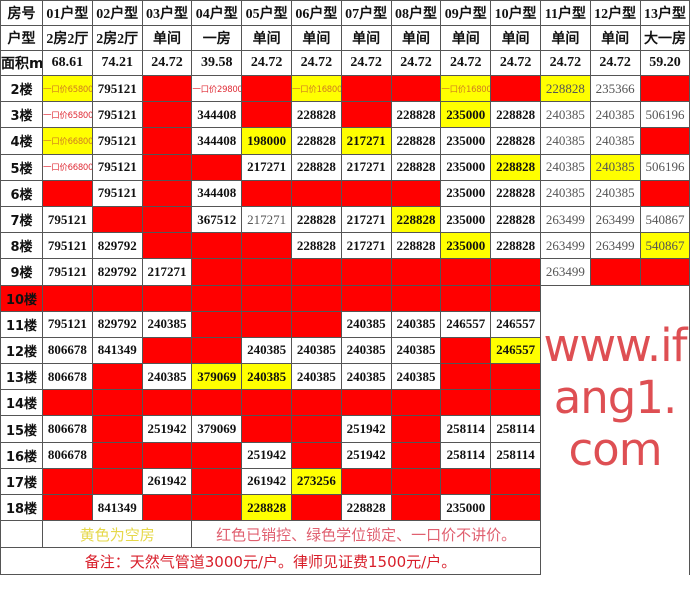 The width and height of the screenshot is (700, 600). Describe the element at coordinates (615, 167) in the screenshot. I see `unit-cell-vacant: 240385` at that location.